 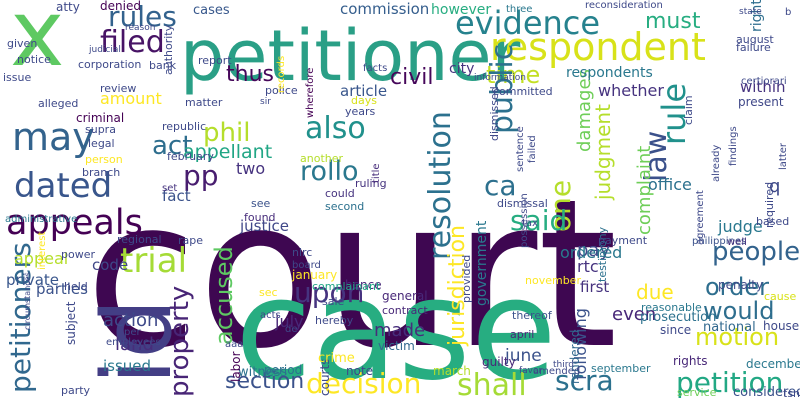 What do you see at coordinates (184, 126) in the screenshot?
I see `word-republic: republic` at bounding box center [184, 126].